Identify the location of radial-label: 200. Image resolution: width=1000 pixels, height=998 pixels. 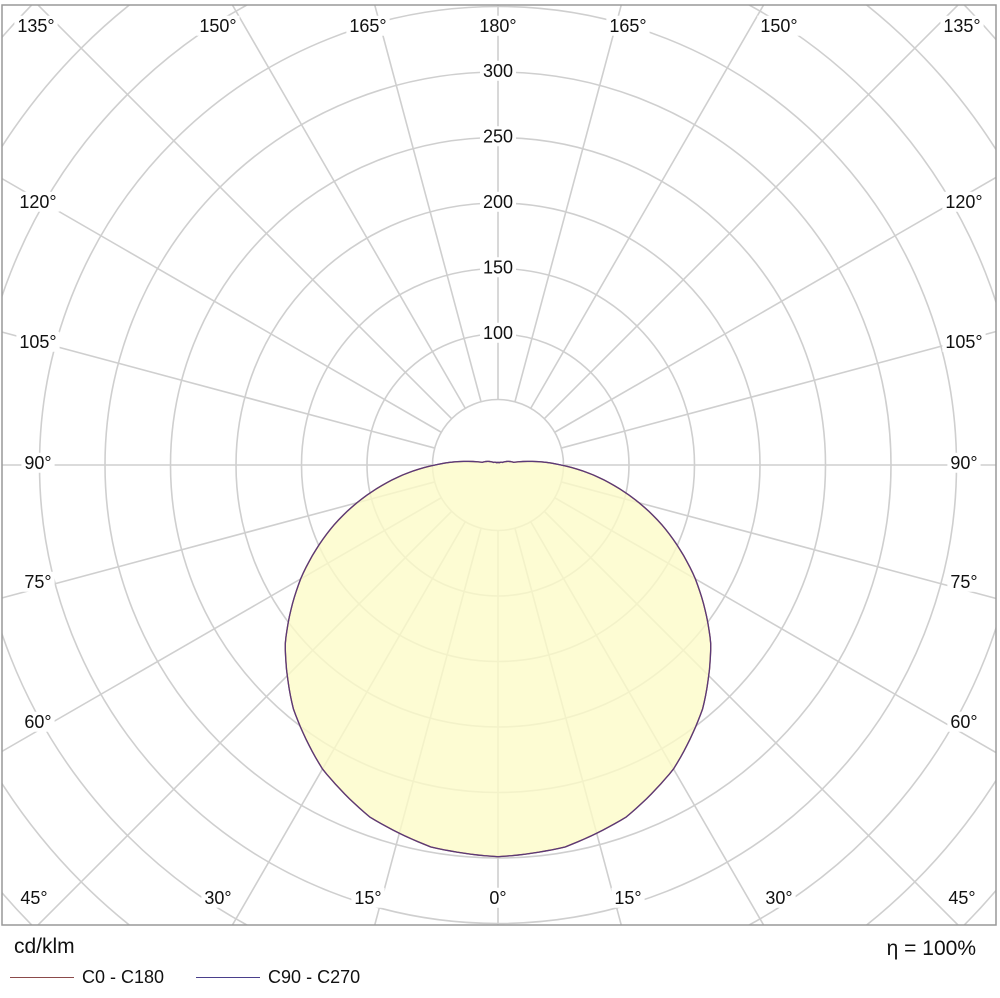
(498, 201).